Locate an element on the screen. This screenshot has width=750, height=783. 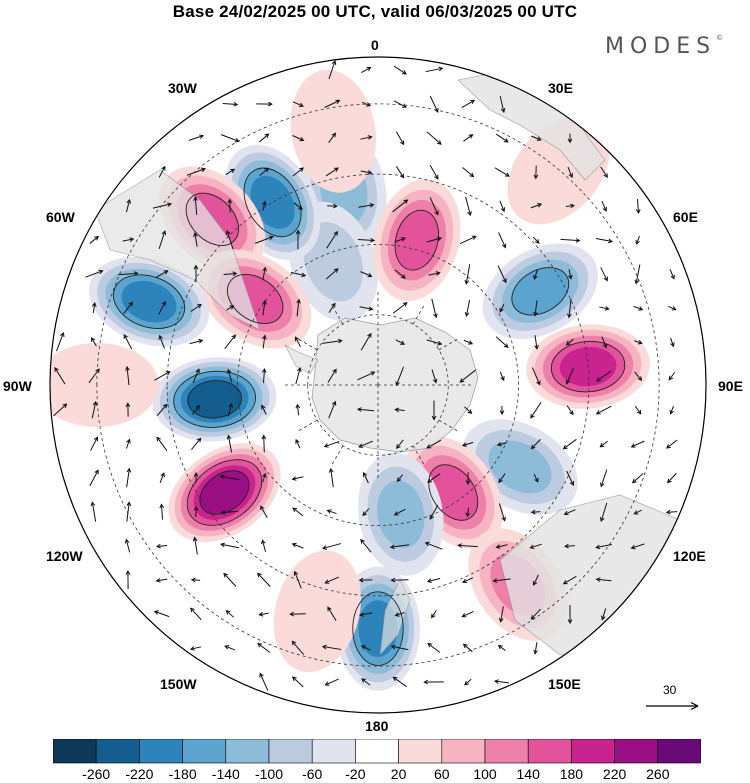
anomaly-fill is located at coordinates (149, 301).